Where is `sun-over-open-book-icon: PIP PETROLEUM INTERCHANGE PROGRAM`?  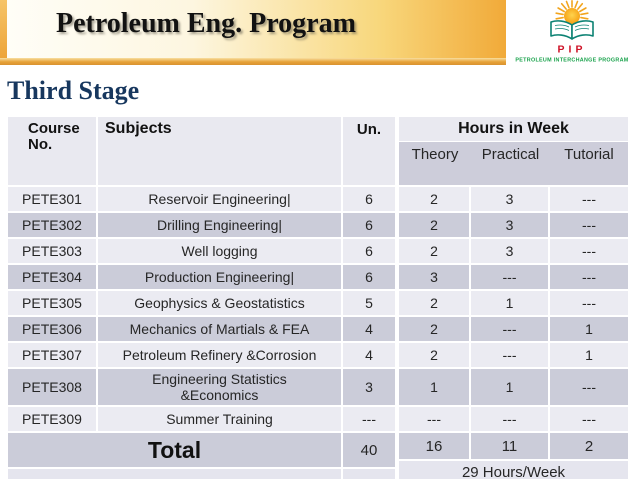
sun-over-open-book-icon: PIP PETROLEUM INTERCHANGE PROGRAM is located at coordinates (572, 32).